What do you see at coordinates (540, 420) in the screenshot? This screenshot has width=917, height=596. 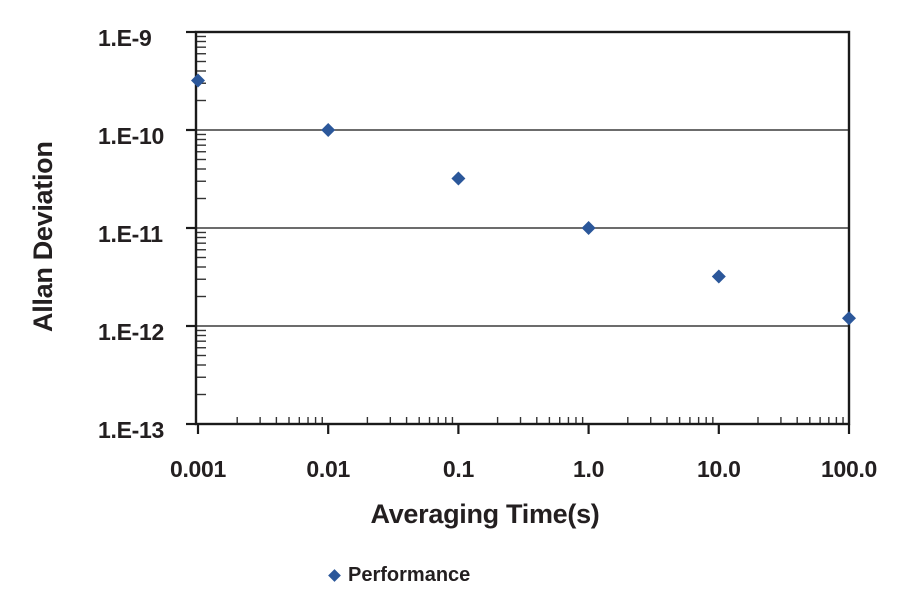 I see `x-minor-ticks` at bounding box center [540, 420].